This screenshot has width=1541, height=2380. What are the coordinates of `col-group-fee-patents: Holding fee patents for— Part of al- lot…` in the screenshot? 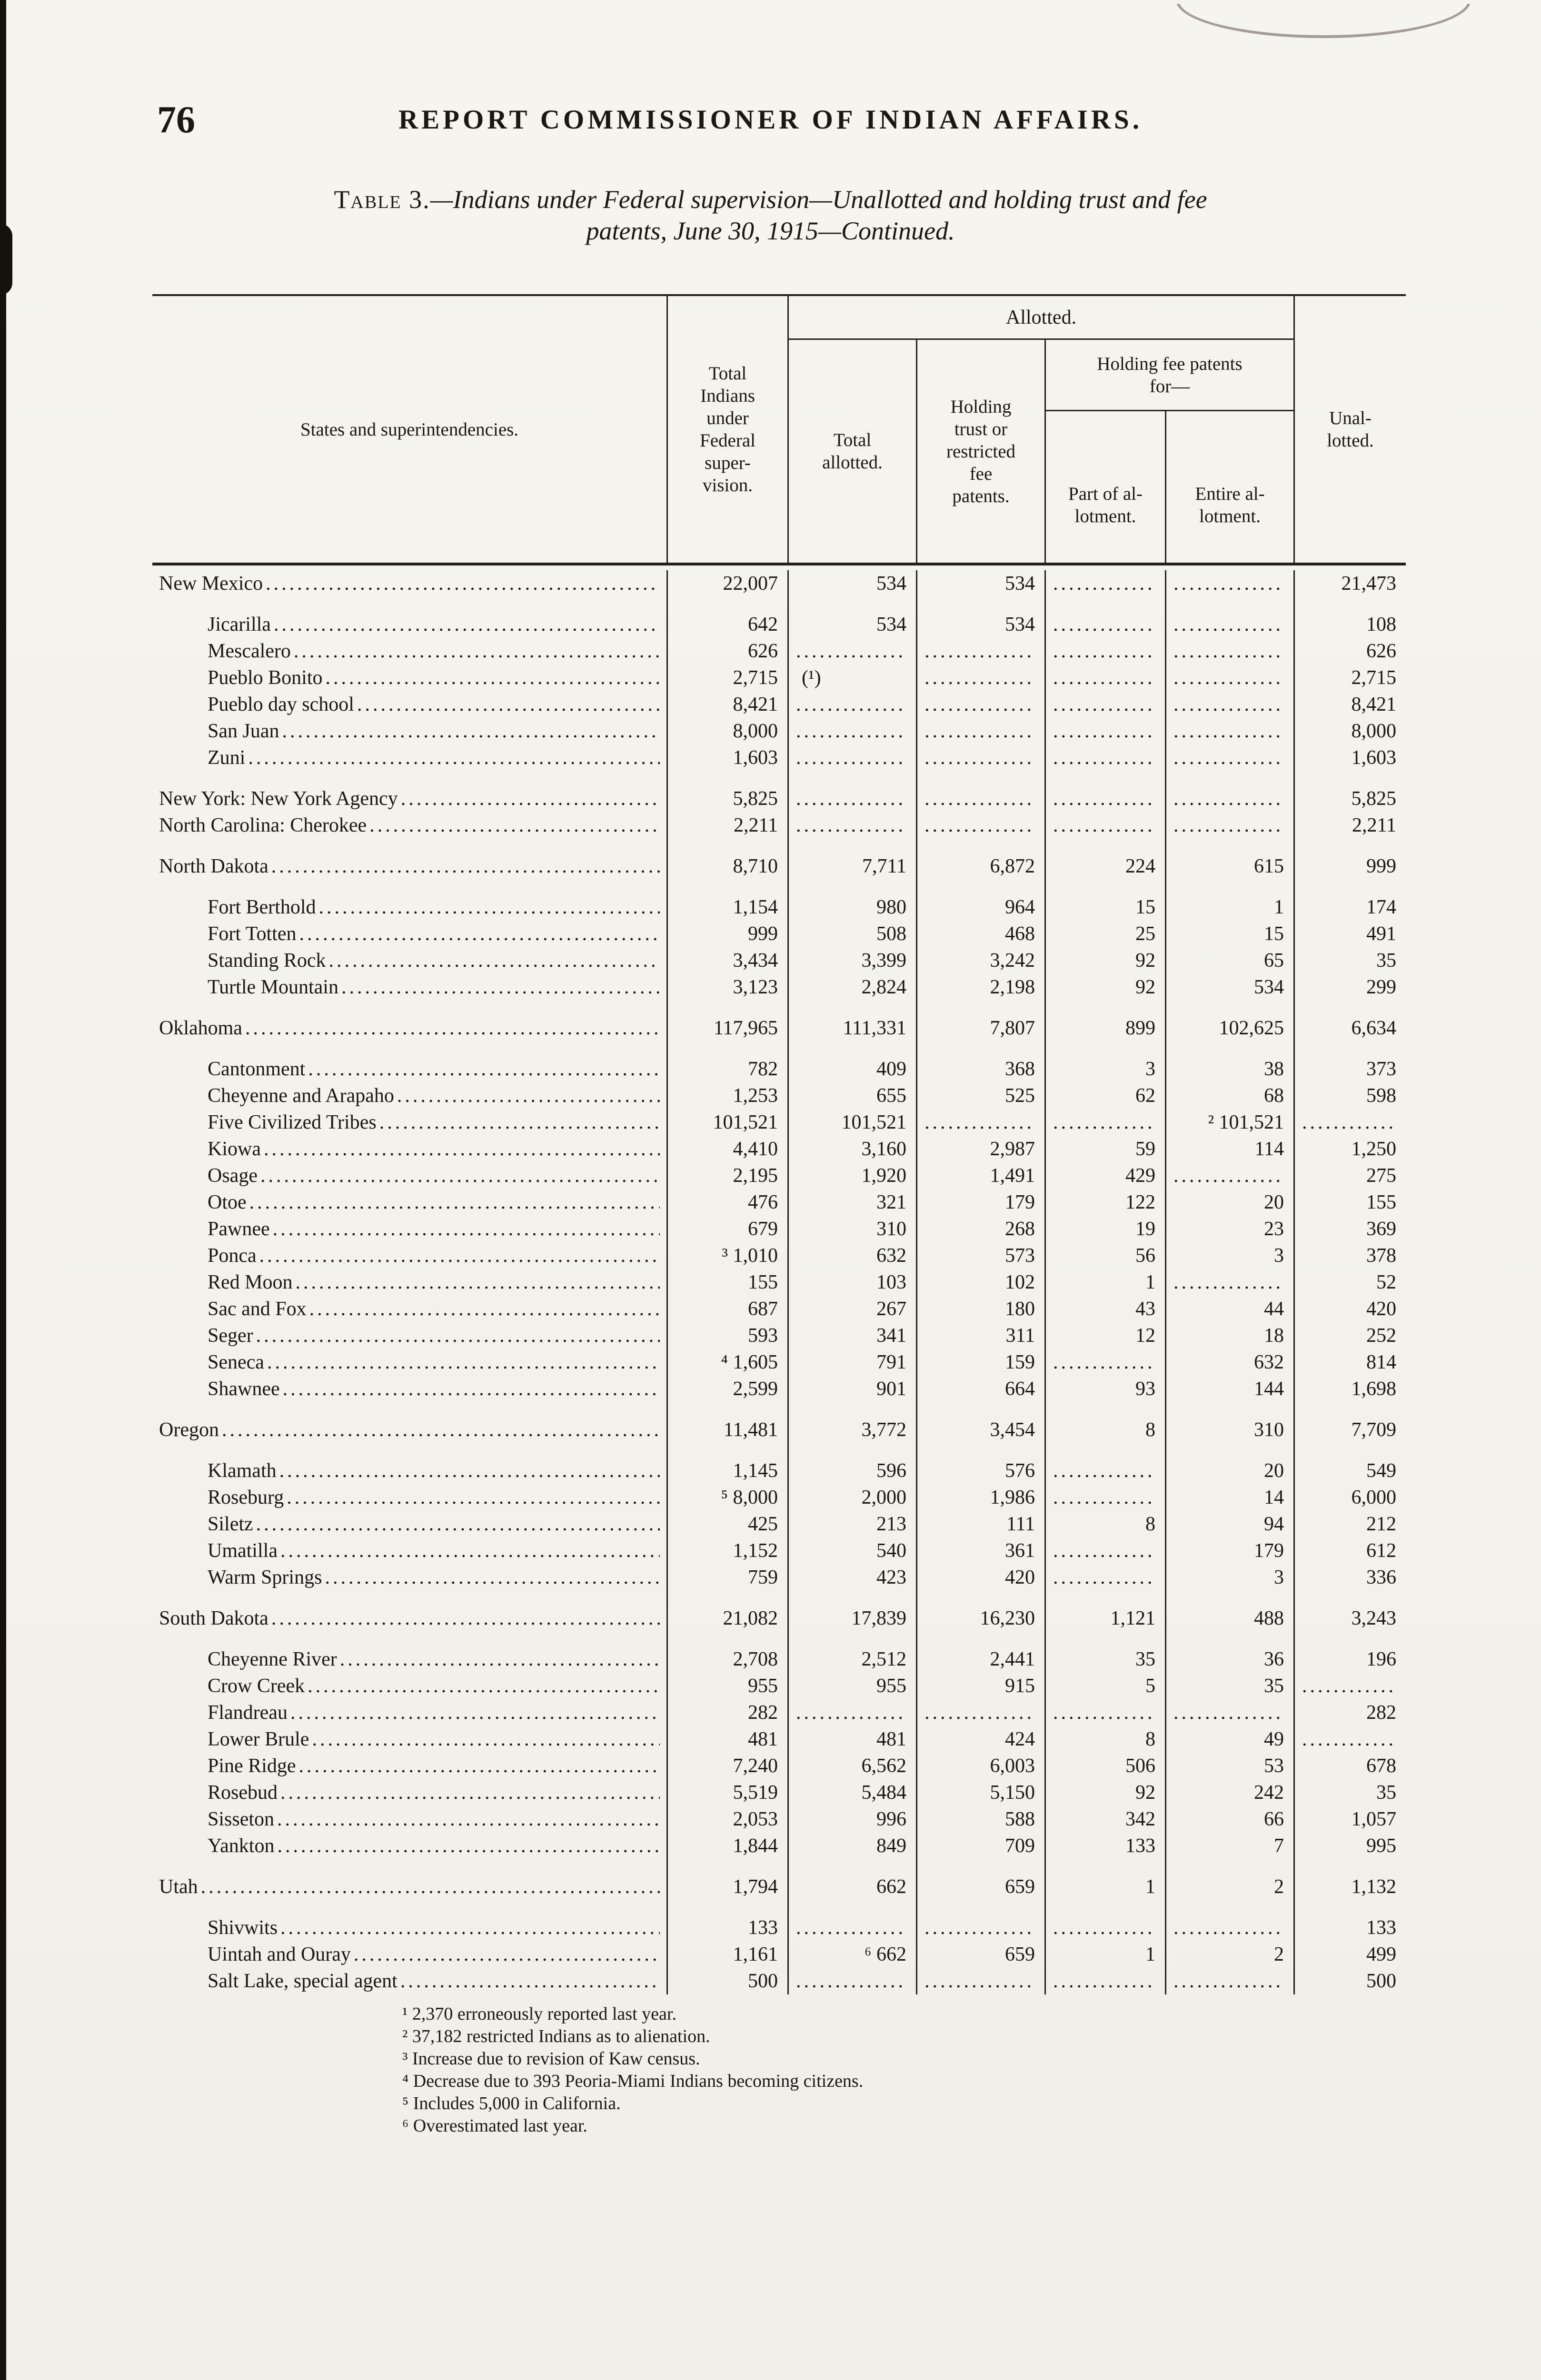 It's located at (1168, 451).